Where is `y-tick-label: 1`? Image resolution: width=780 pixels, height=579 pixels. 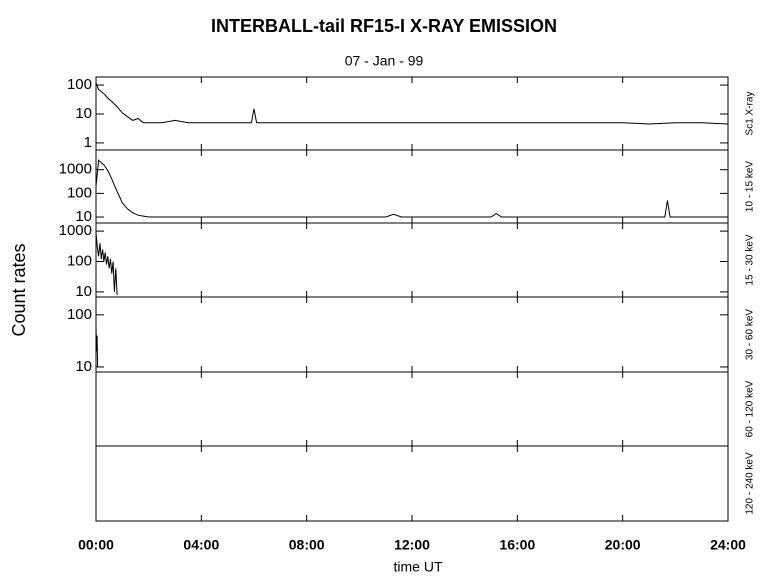
y-tick-label: 1 is located at coordinates (88, 142).